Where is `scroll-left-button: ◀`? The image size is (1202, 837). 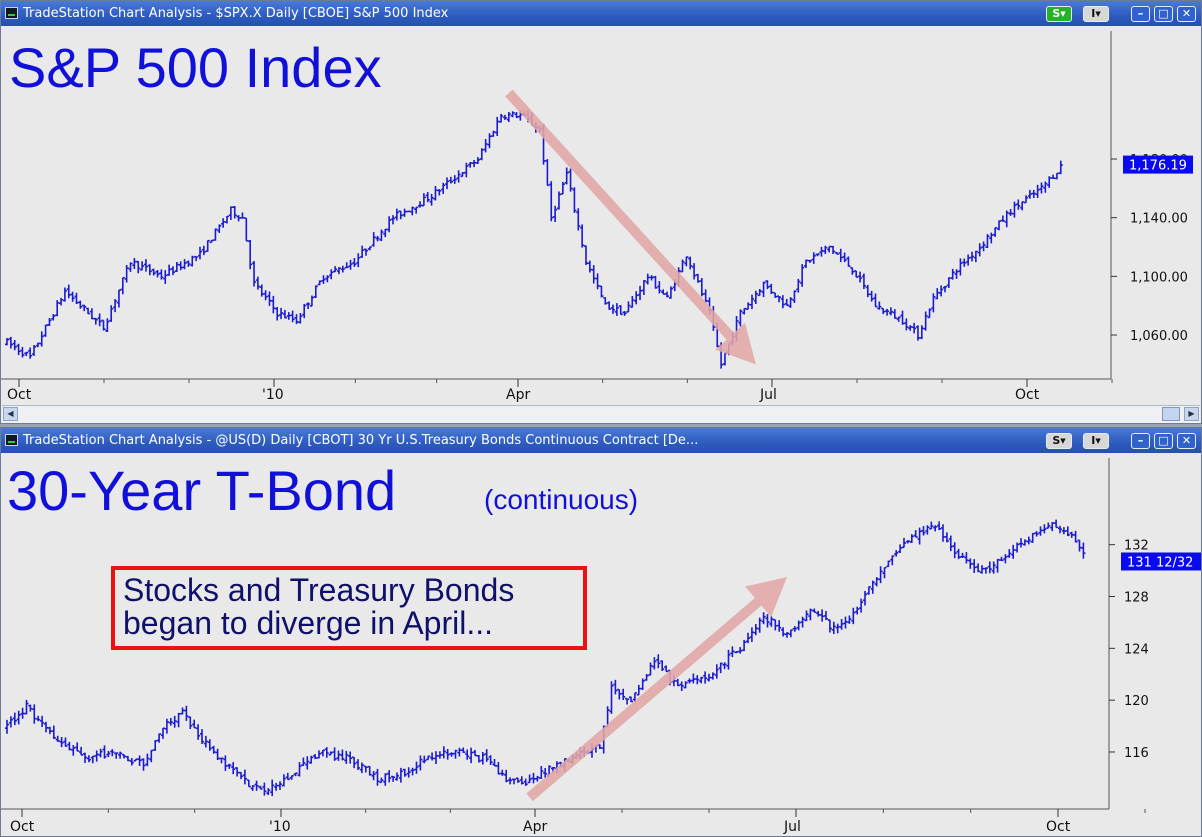 scroll-left-button: ◀ is located at coordinates (10, 414).